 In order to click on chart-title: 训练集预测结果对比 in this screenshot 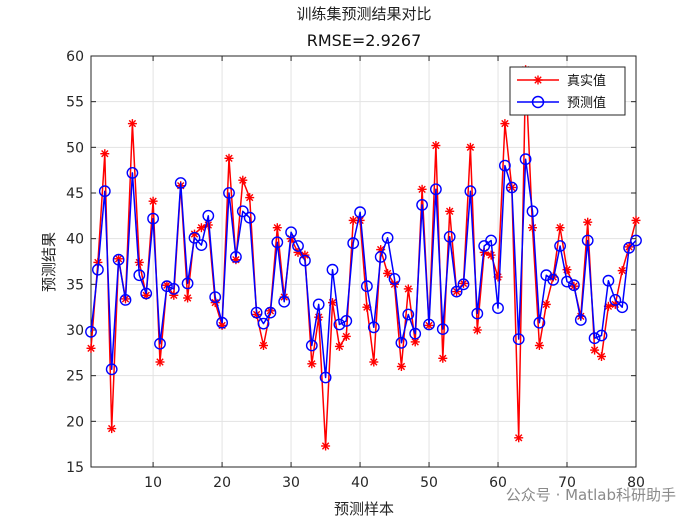, I will do `click(363, 14)`.